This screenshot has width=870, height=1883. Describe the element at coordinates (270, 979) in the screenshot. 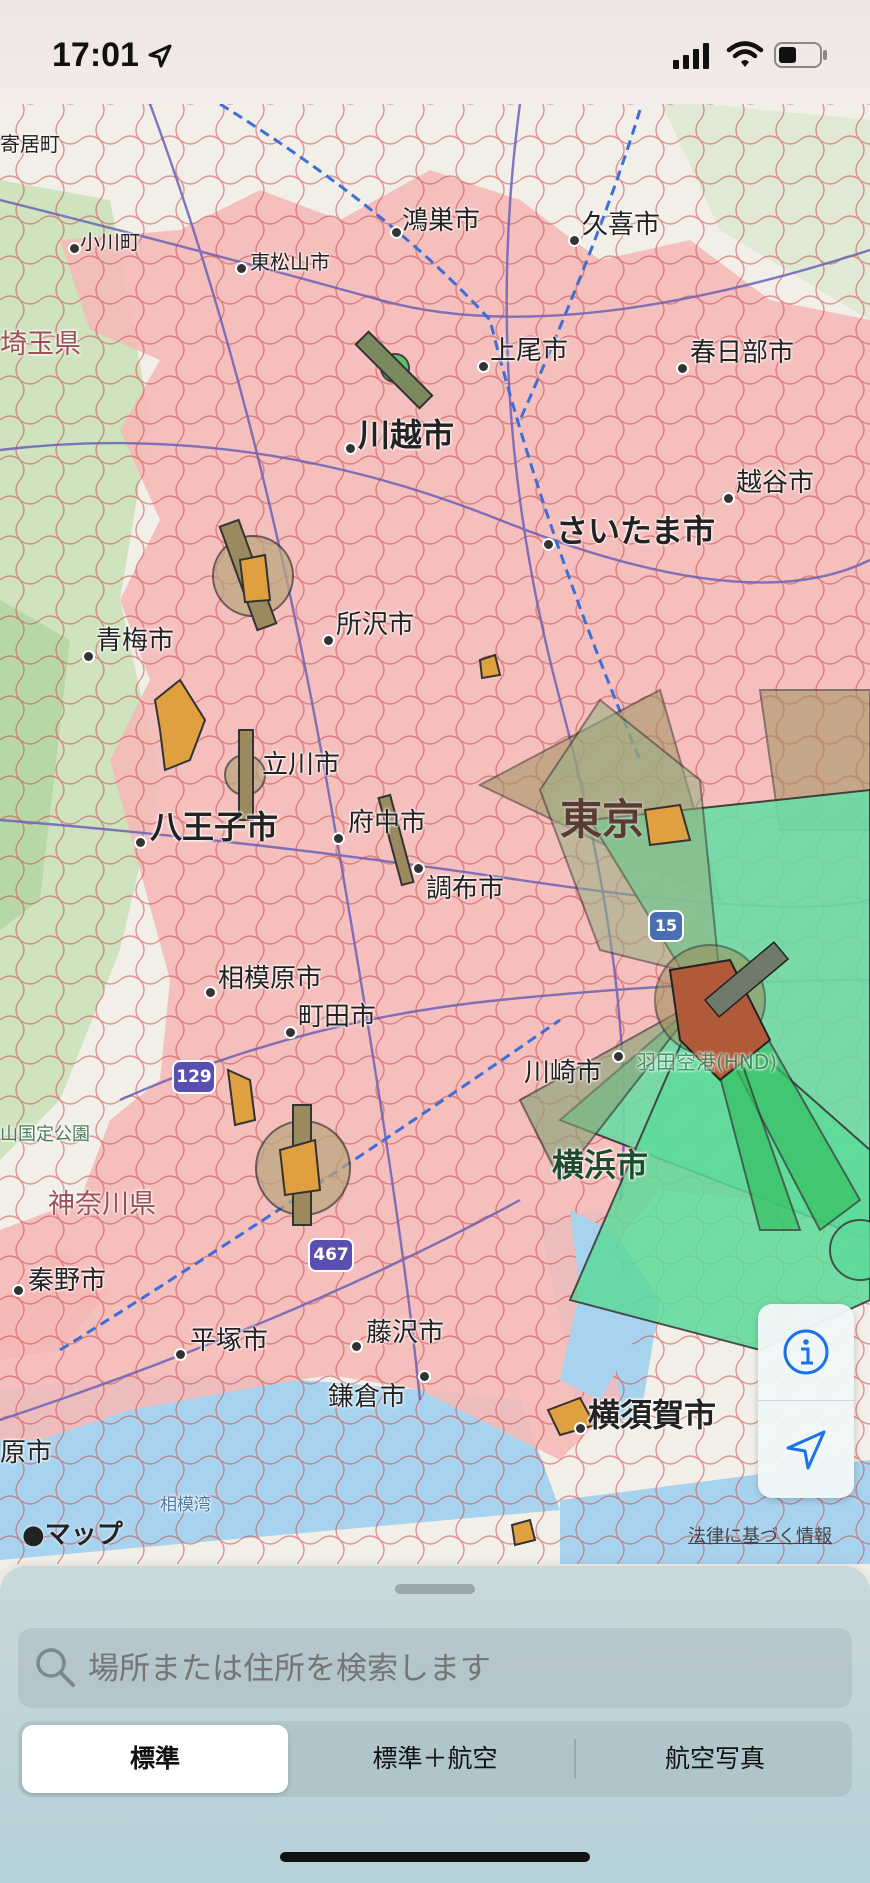

I see `city-label: 相模原市` at that location.